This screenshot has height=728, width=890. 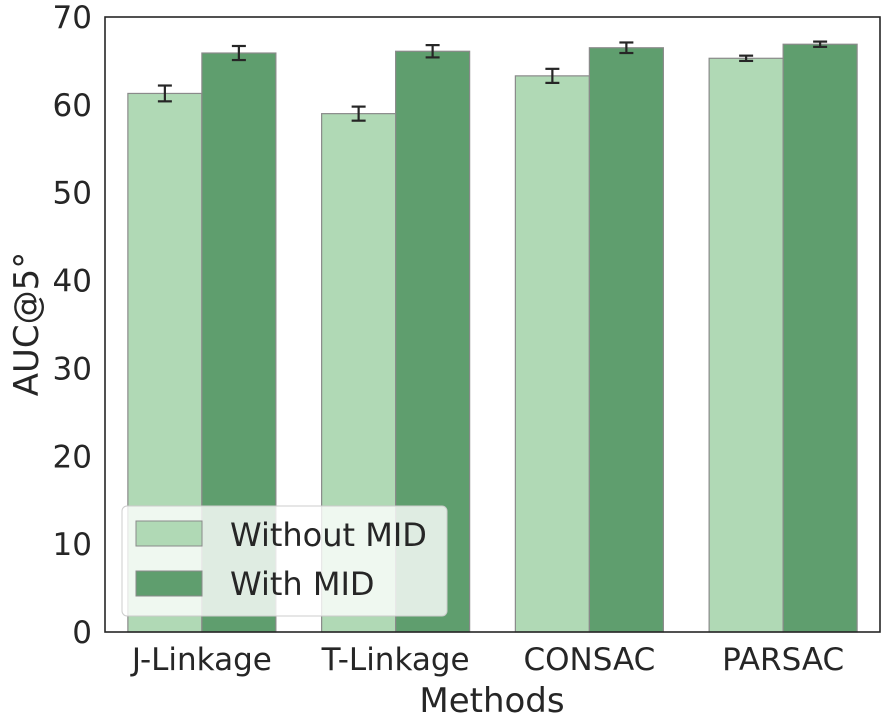 I want to click on y-tick-label: 70, so click(x=72, y=18).